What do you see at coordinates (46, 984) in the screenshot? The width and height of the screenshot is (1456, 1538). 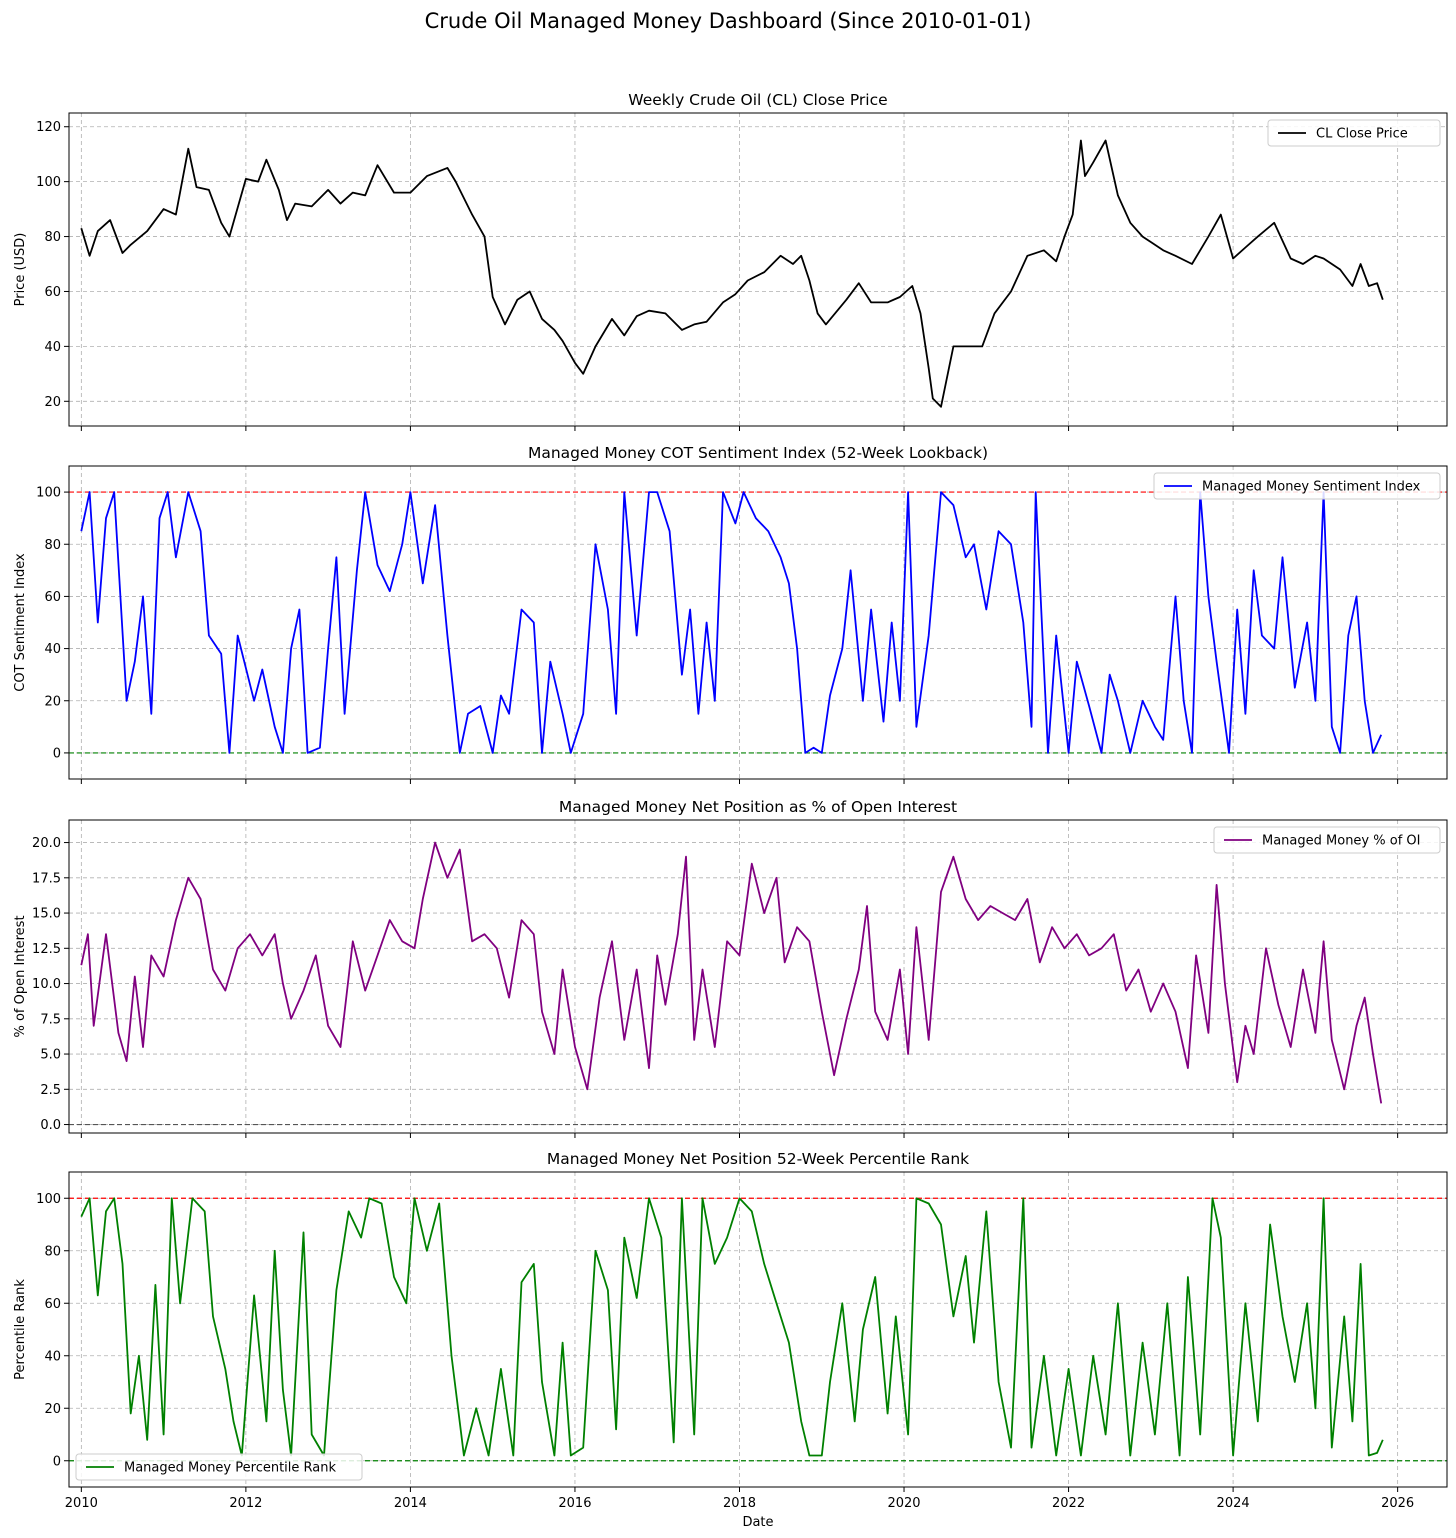 I see `y-tick-label: 10.0` at bounding box center [46, 984].